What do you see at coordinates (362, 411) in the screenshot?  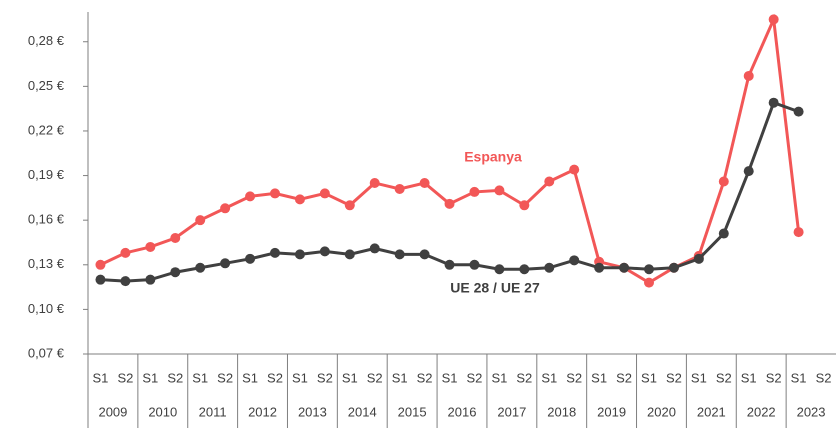 I see `year-label: 2014` at bounding box center [362, 411].